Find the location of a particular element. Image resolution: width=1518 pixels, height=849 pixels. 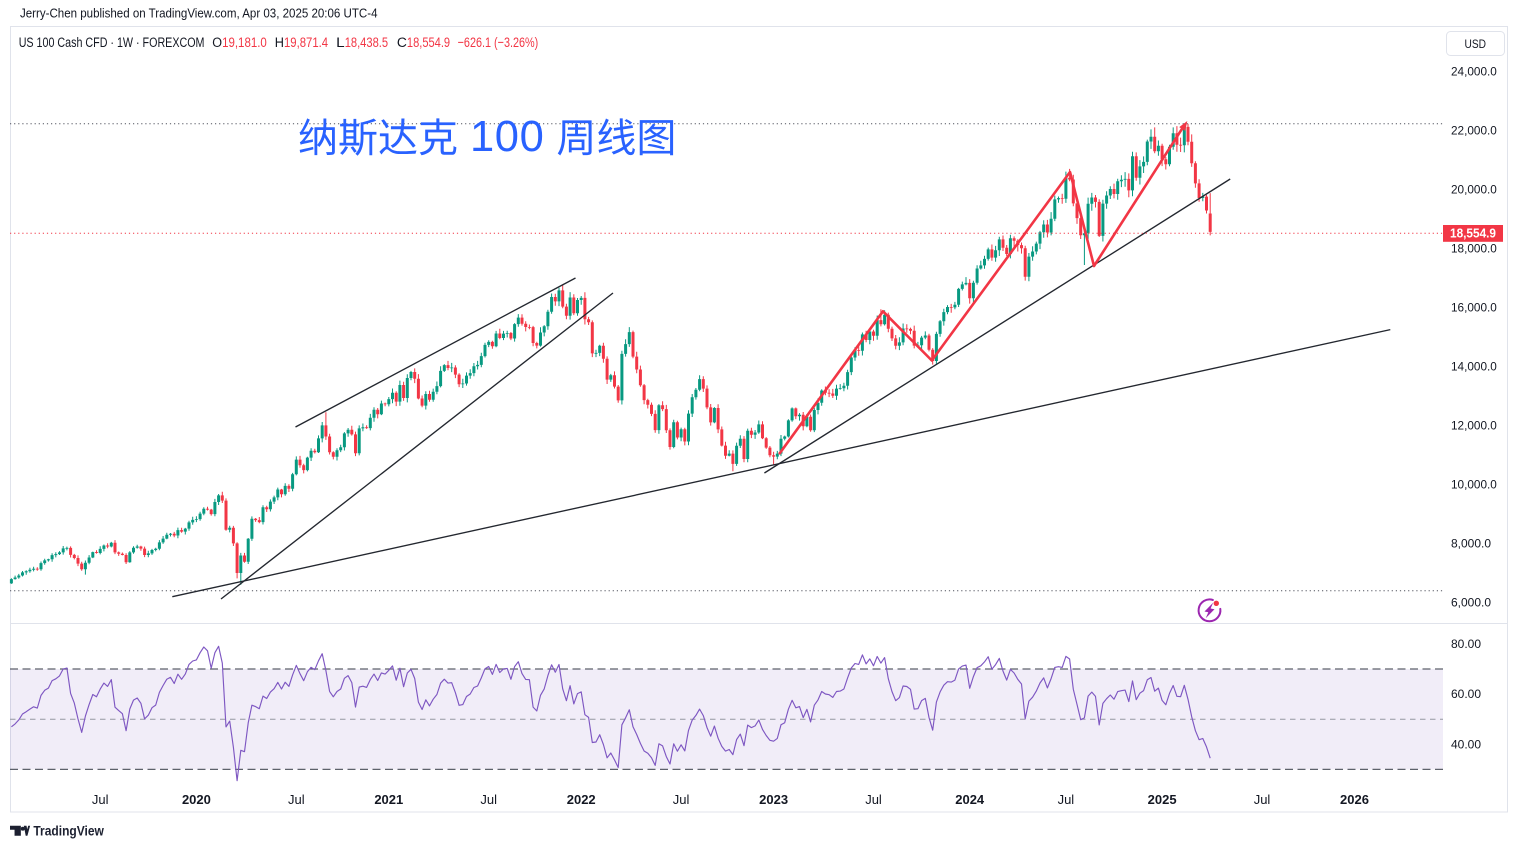

svg-text: 22,000.0 is located at coordinates (1474, 131).